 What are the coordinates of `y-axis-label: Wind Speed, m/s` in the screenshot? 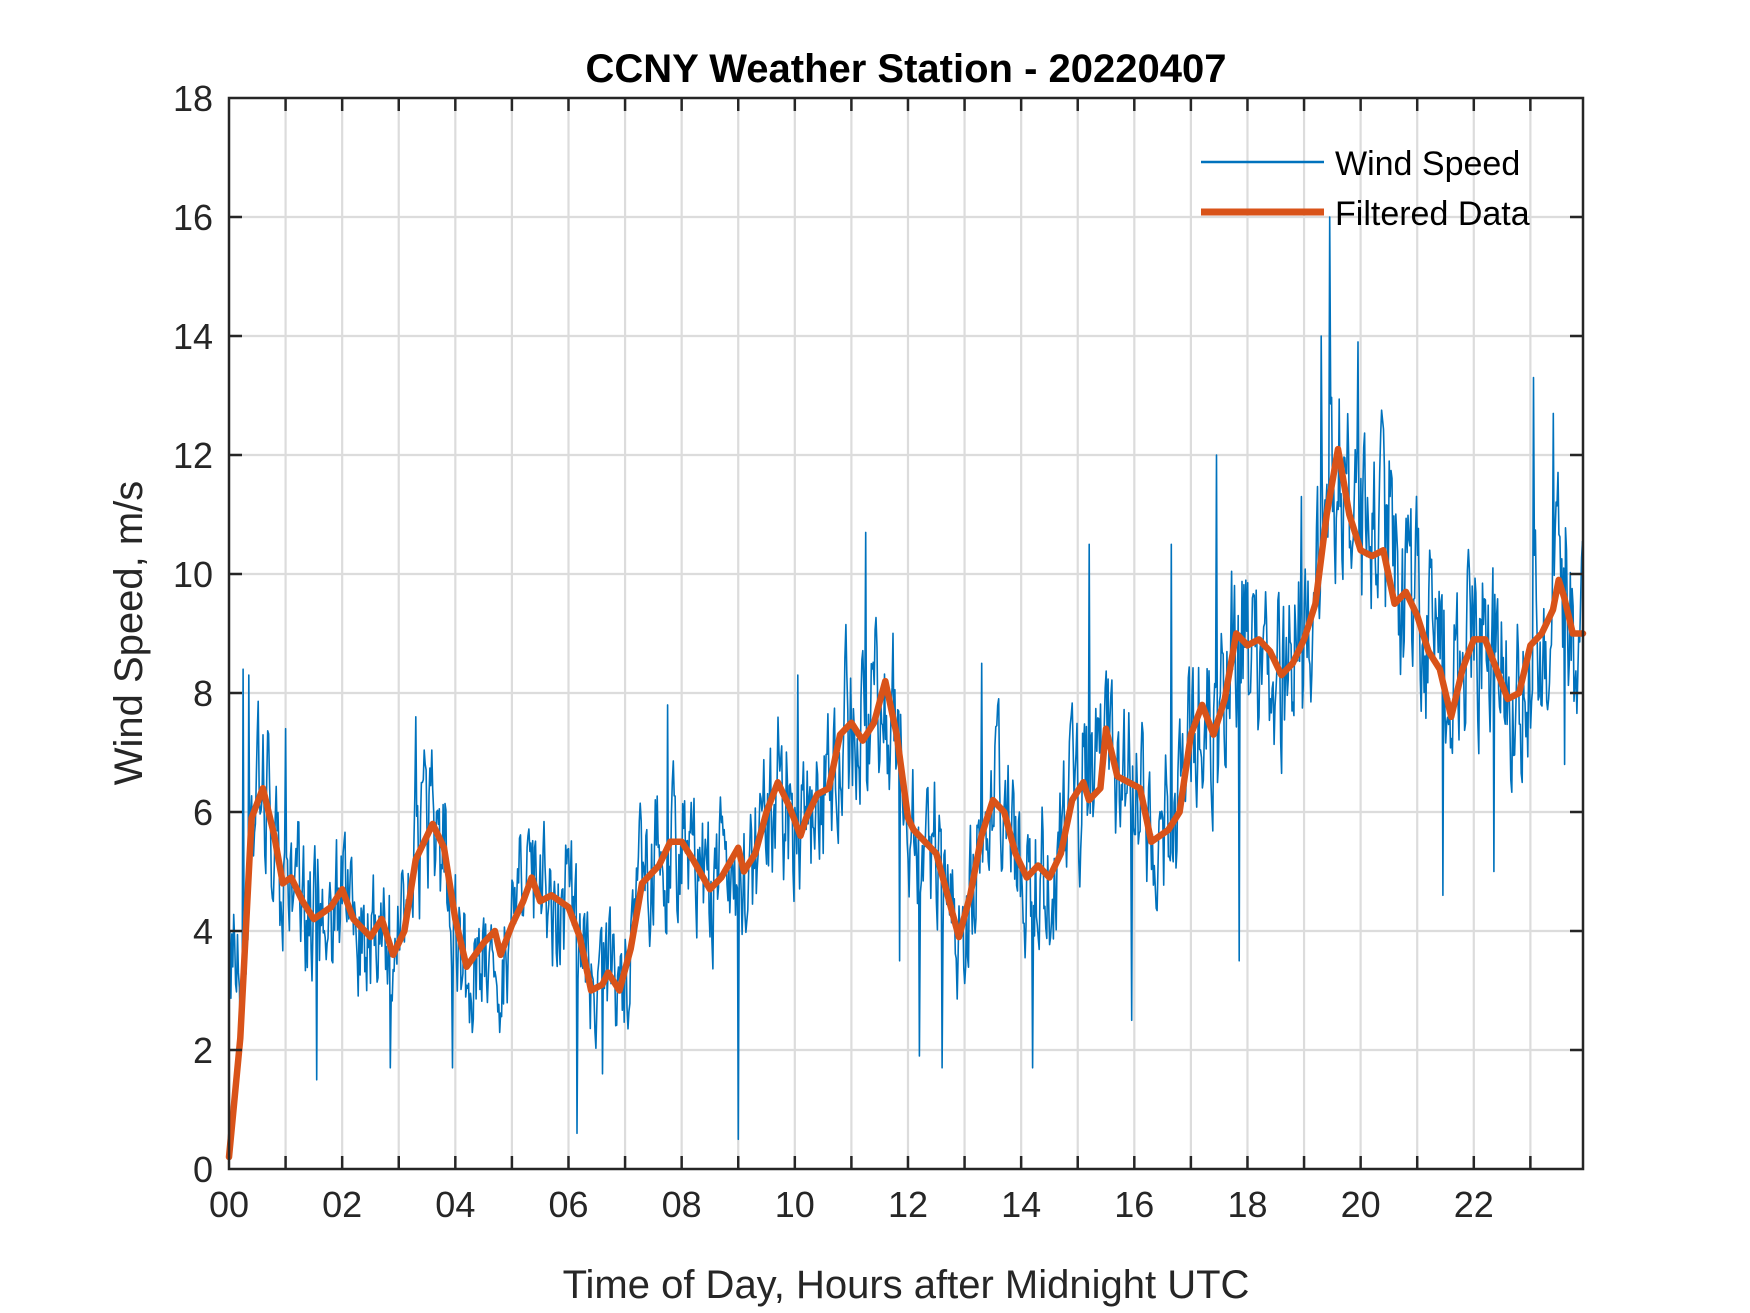 It's located at (129, 633).